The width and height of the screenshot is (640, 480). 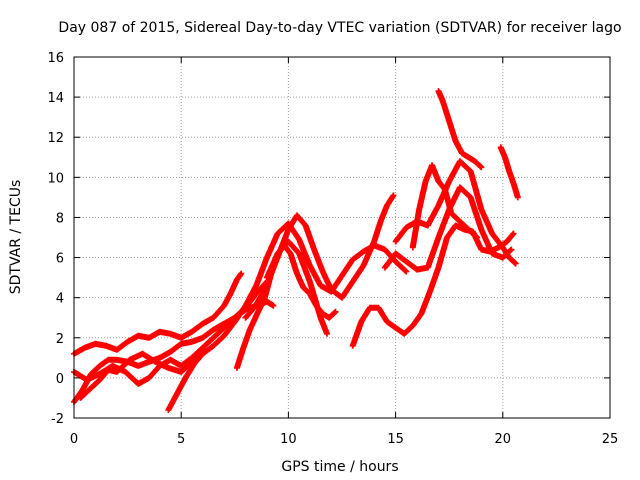 What do you see at coordinates (445, 206) in the screenshot?
I see `series-pass-L` at bounding box center [445, 206].